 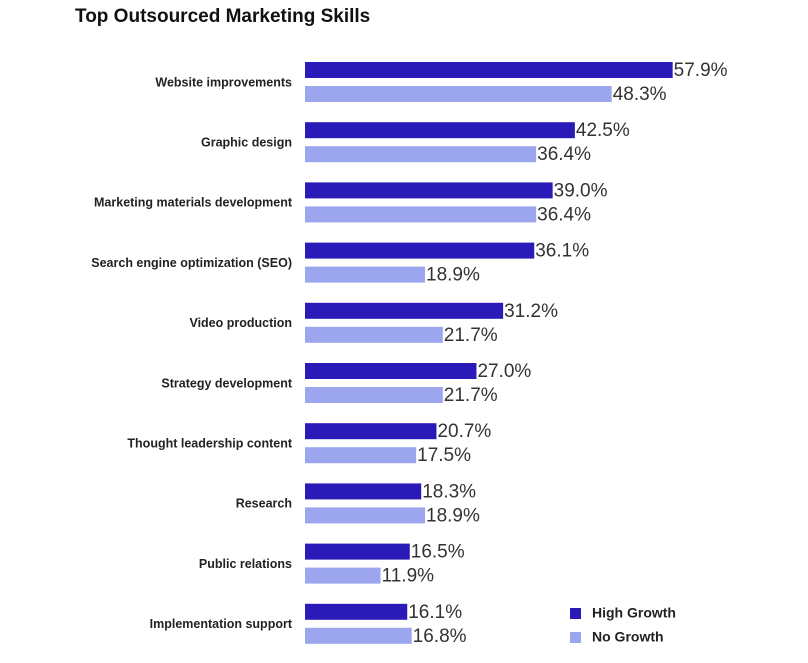 What do you see at coordinates (449, 491) in the screenshot?
I see `data-label: 18.3%` at bounding box center [449, 491].